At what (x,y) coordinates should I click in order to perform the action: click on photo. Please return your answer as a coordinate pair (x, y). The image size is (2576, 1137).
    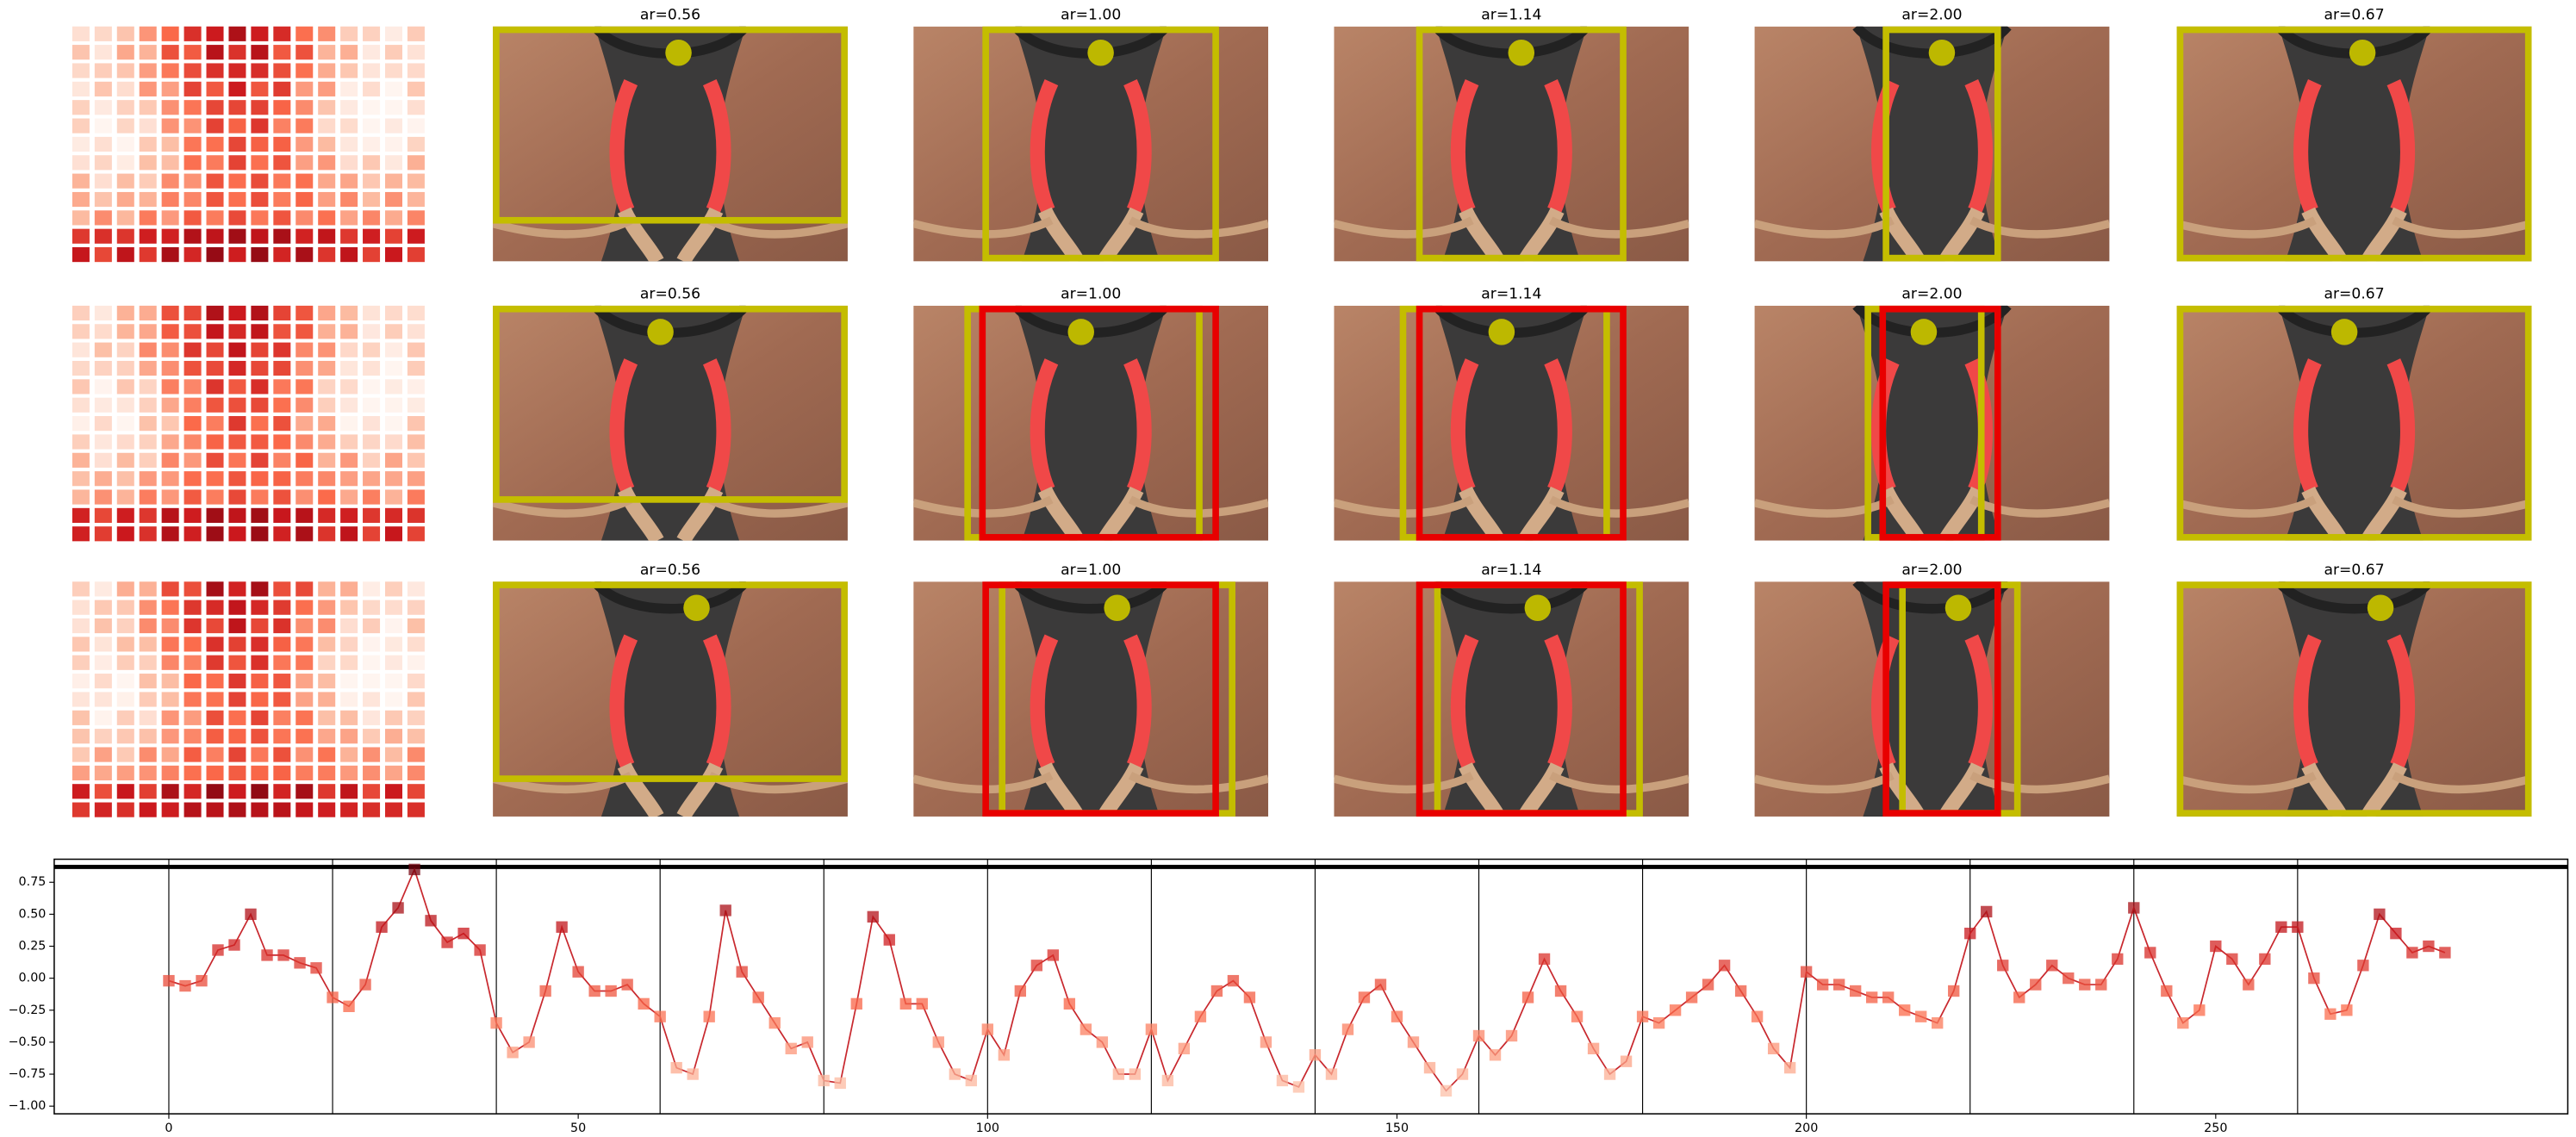
    Looking at the image, I should click on (2354, 423).